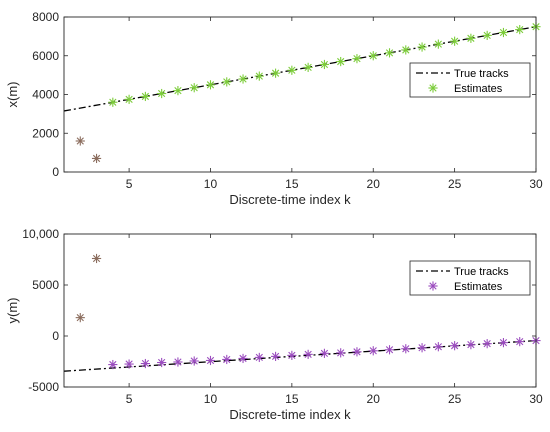 The width and height of the screenshot is (550, 432). Describe the element at coordinates (12, 311) in the screenshot. I see `y-axis-label: y(m)` at that location.